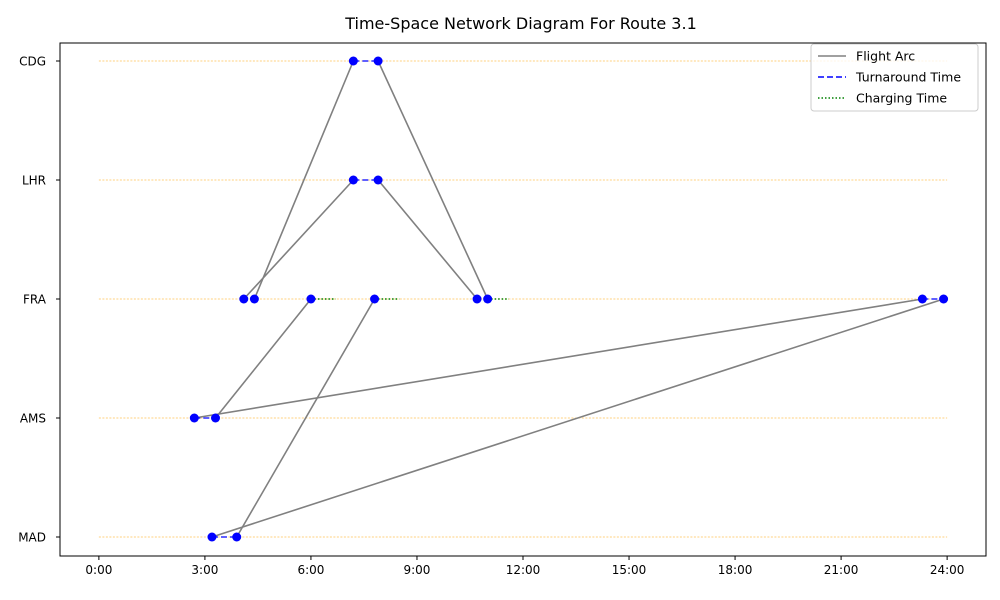 Image resolution: width=1000 pixels, height=600 pixels. I want to click on legend: Flight Arc Turnaround Time Charging Time, so click(894, 77).